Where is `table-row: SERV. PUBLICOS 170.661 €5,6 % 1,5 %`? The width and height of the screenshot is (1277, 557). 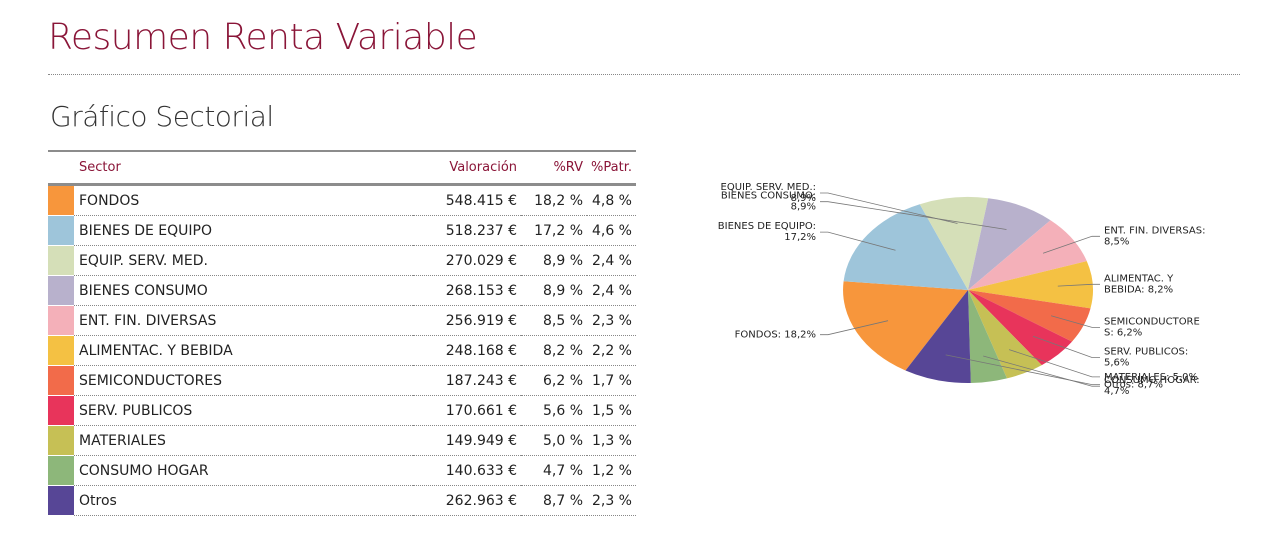 table-row: SERV. PUBLICOS 170.661 €5,6 % 1,5 % is located at coordinates (342, 410).